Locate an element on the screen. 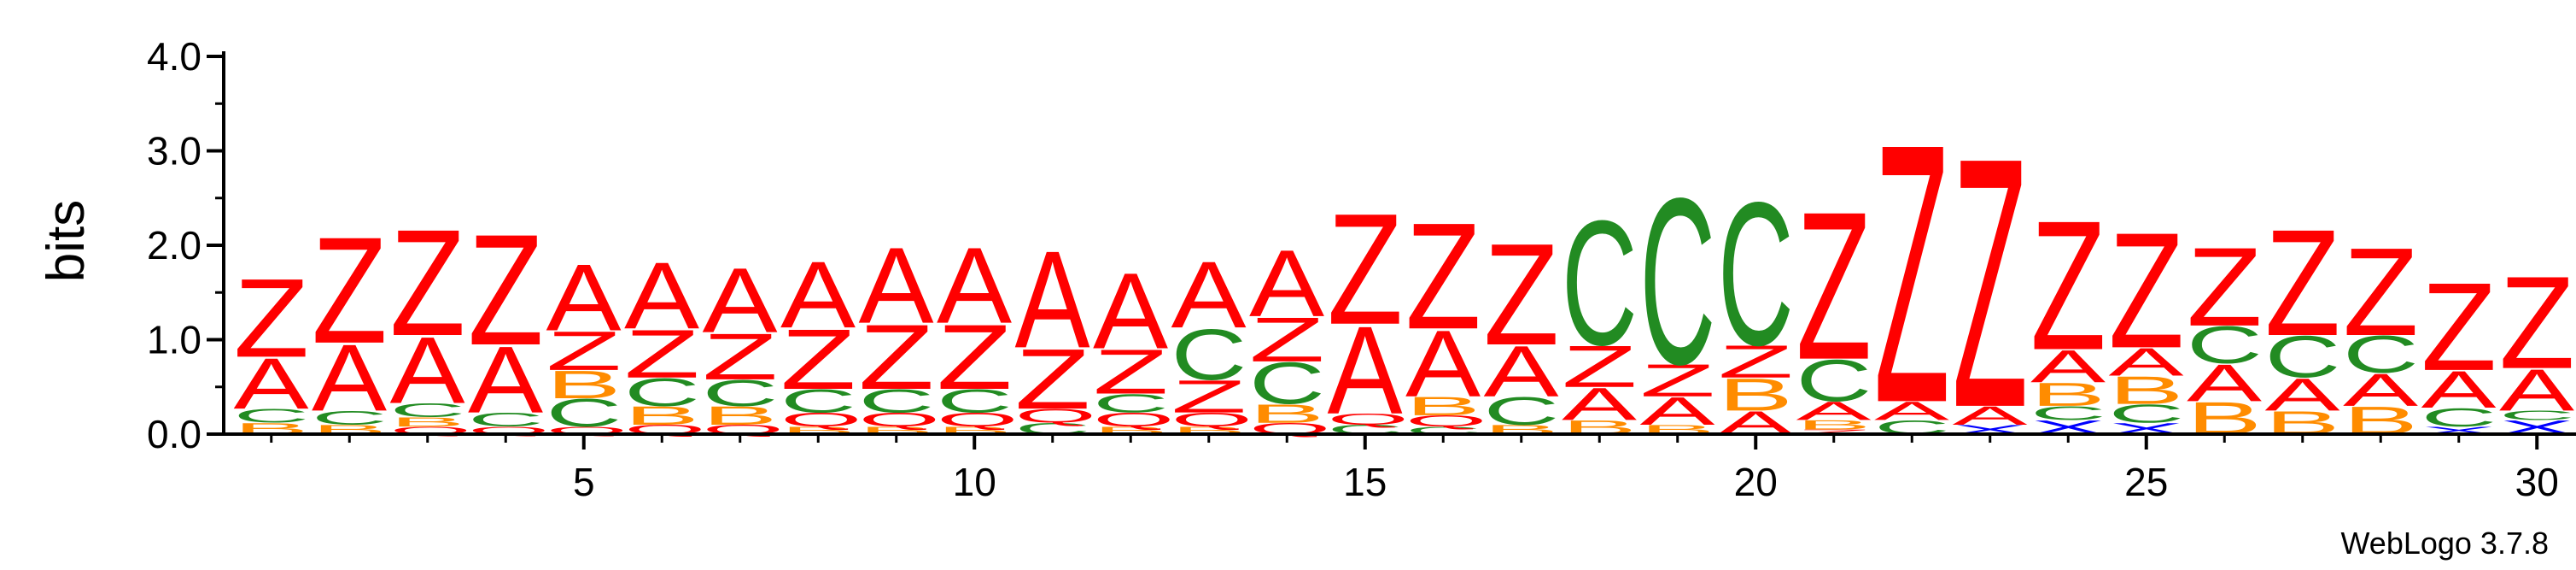 This screenshot has width=2576, height=570. y-tick-label: 1.0 is located at coordinates (174, 340).